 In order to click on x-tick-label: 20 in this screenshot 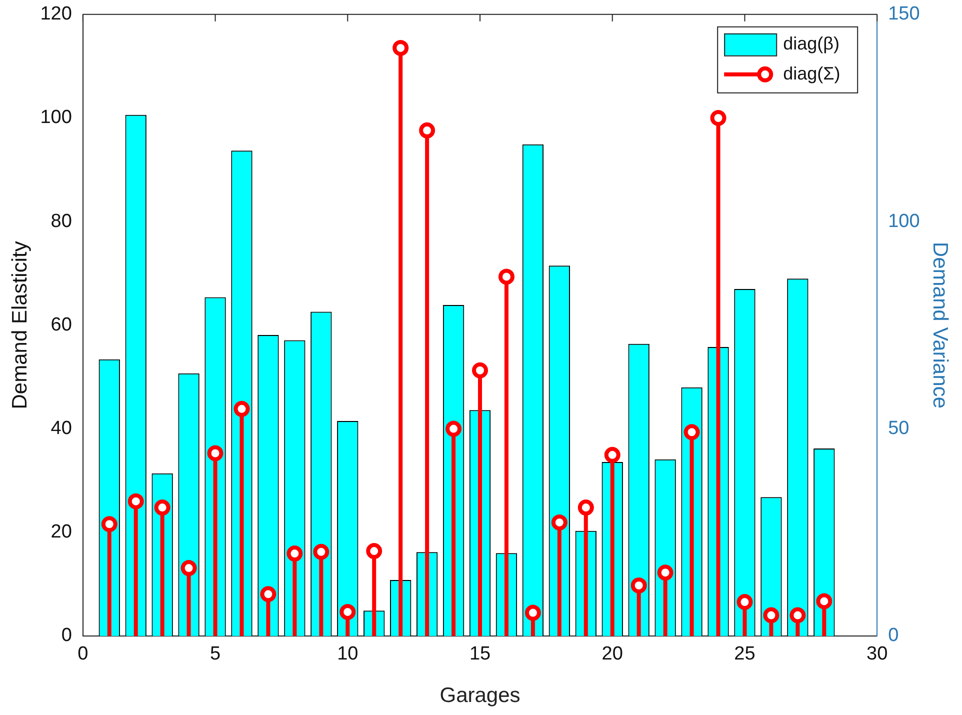, I will do `click(612, 654)`.